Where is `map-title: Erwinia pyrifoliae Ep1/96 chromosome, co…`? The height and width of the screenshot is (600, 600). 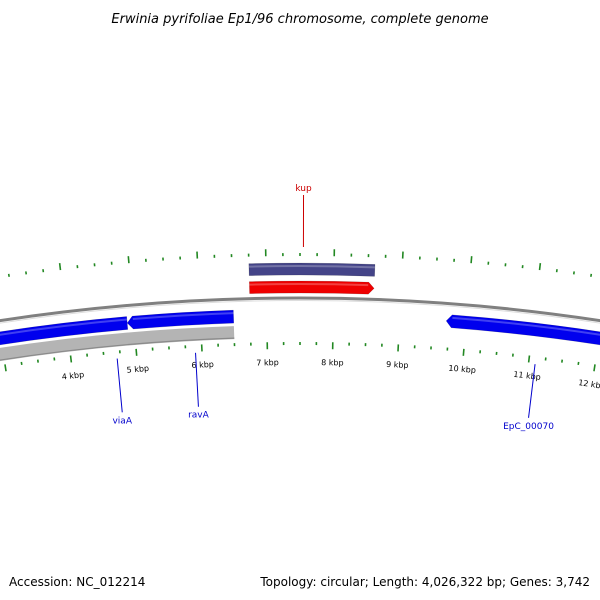 map-title: Erwinia pyrifoliae Ep1/96 chromosome, co… is located at coordinates (299, 19).